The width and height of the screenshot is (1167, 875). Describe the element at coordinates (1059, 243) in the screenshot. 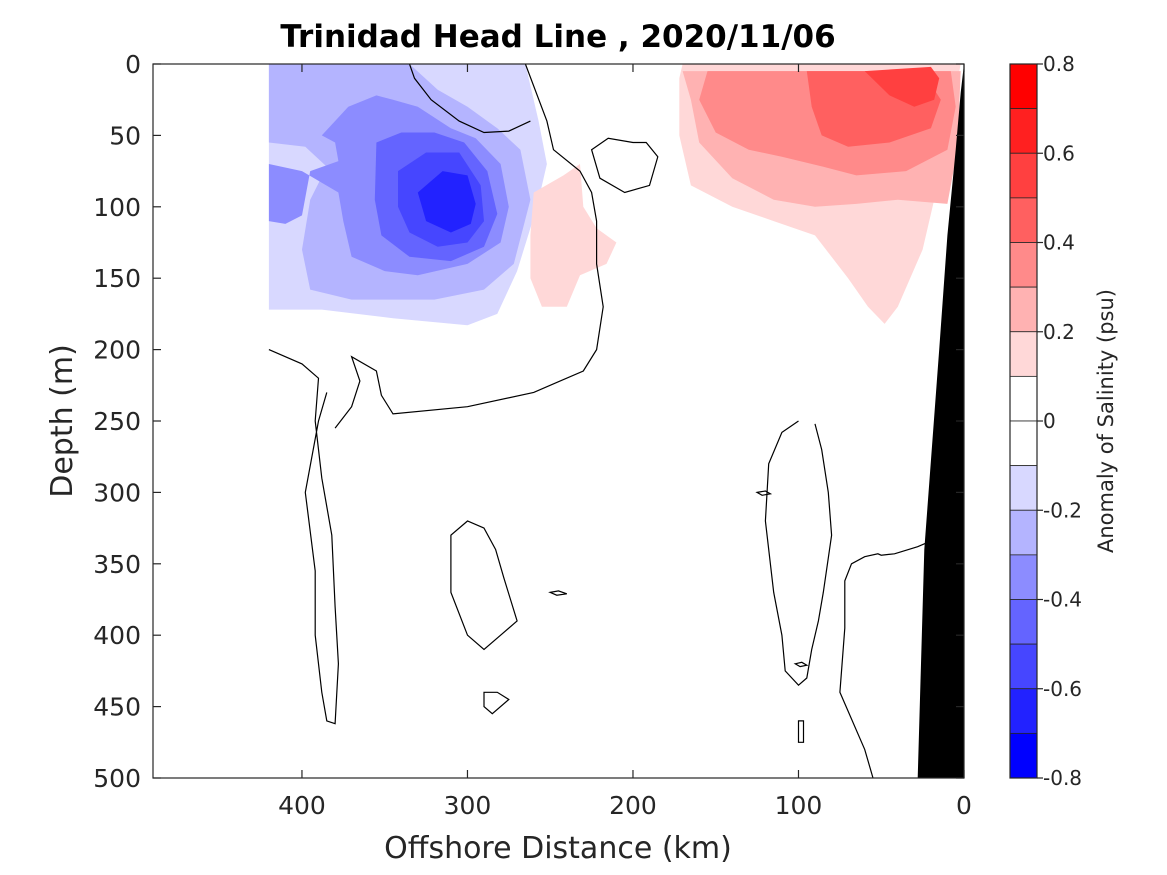

I see `colorbar-tick-label: 0.4` at that location.